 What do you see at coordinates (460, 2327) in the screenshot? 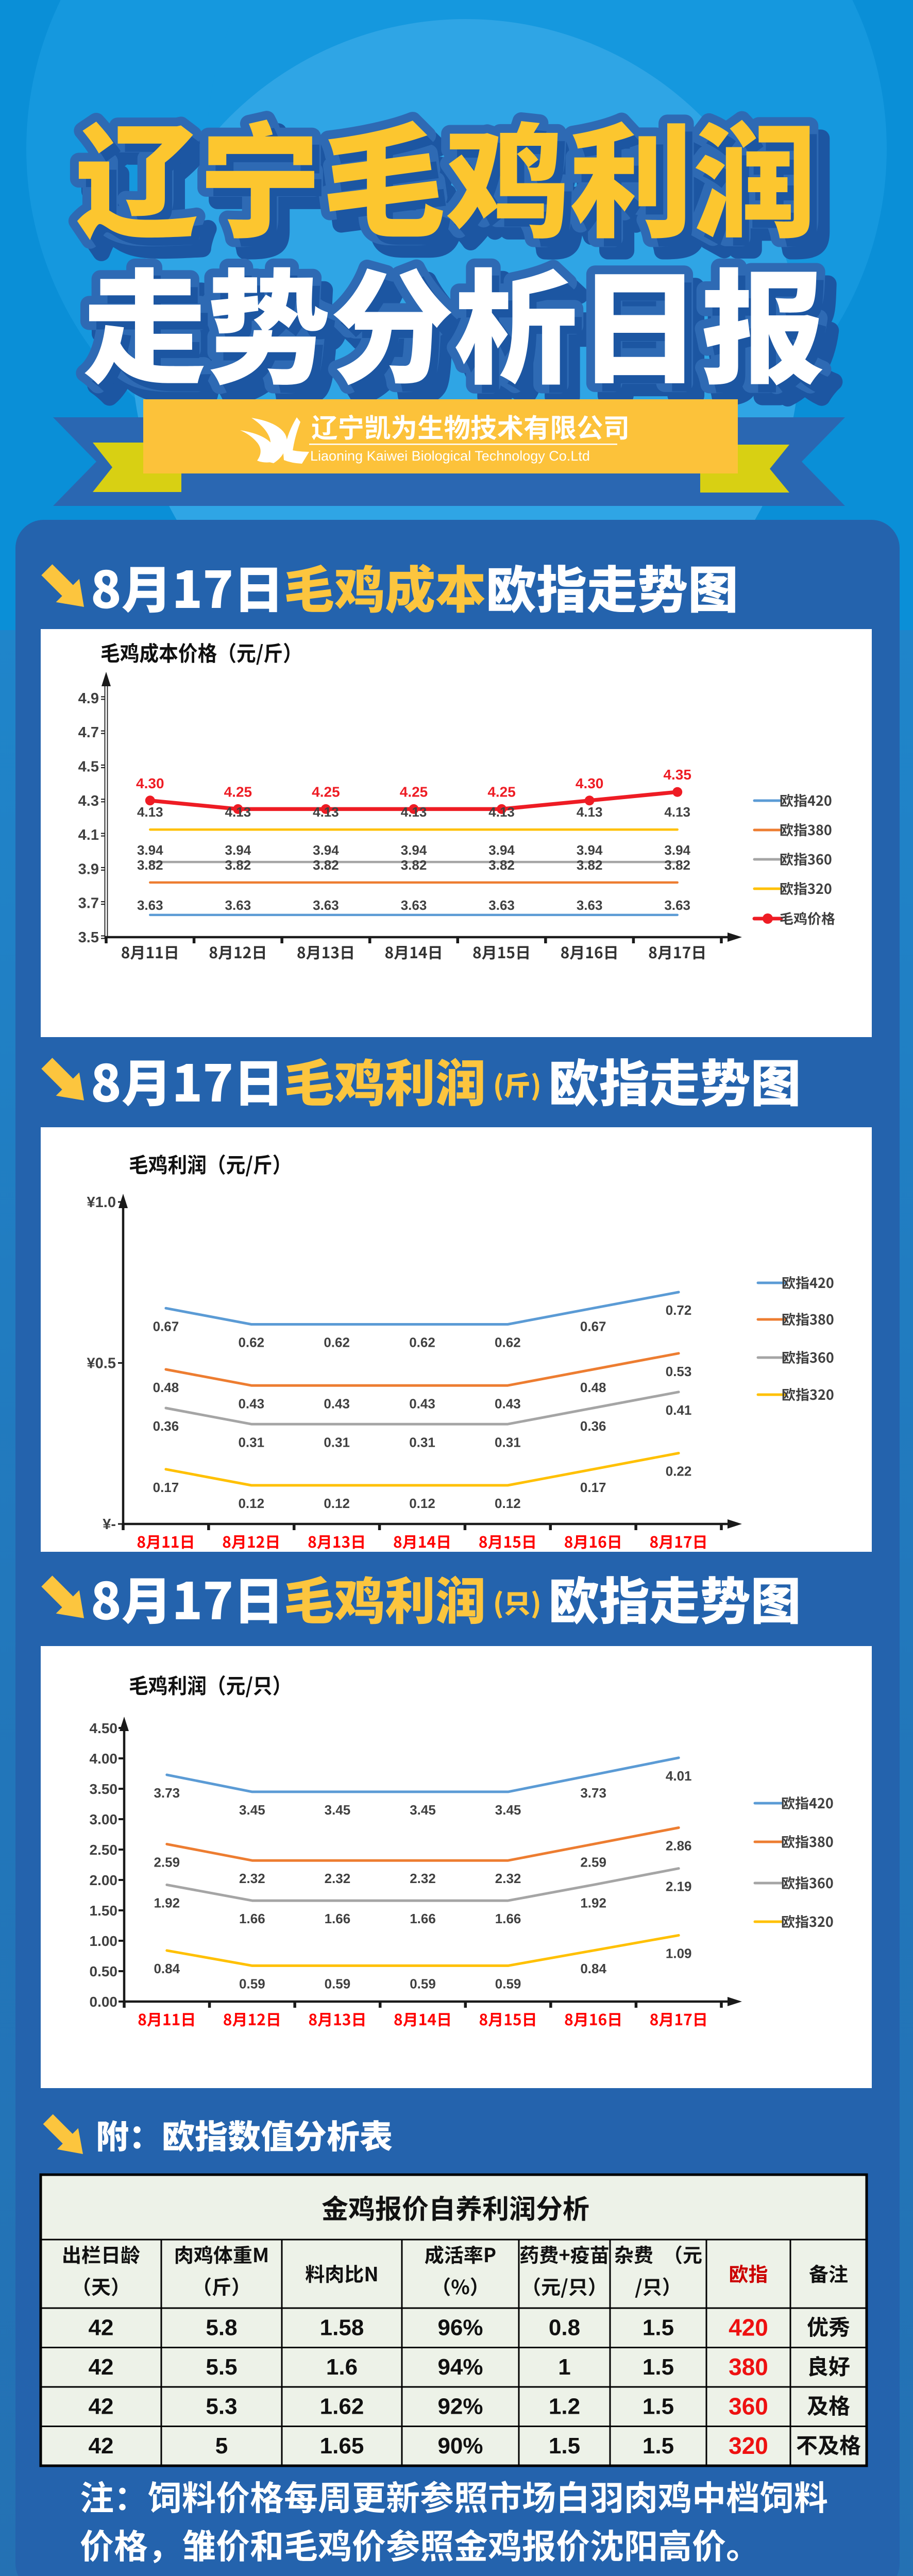
I see `svg-text: 96%` at bounding box center [460, 2327].